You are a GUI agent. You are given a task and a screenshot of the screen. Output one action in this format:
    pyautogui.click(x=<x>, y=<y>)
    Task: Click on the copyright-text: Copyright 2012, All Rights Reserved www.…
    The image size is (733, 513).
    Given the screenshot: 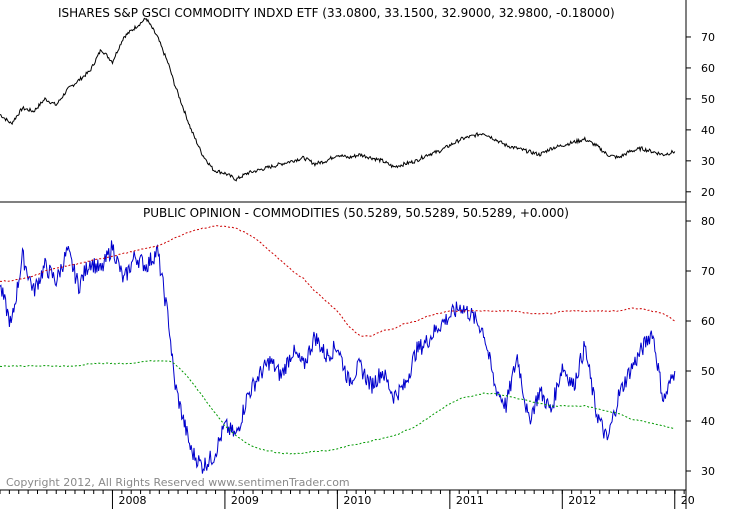 What is the action you would take?
    pyautogui.click(x=178, y=482)
    